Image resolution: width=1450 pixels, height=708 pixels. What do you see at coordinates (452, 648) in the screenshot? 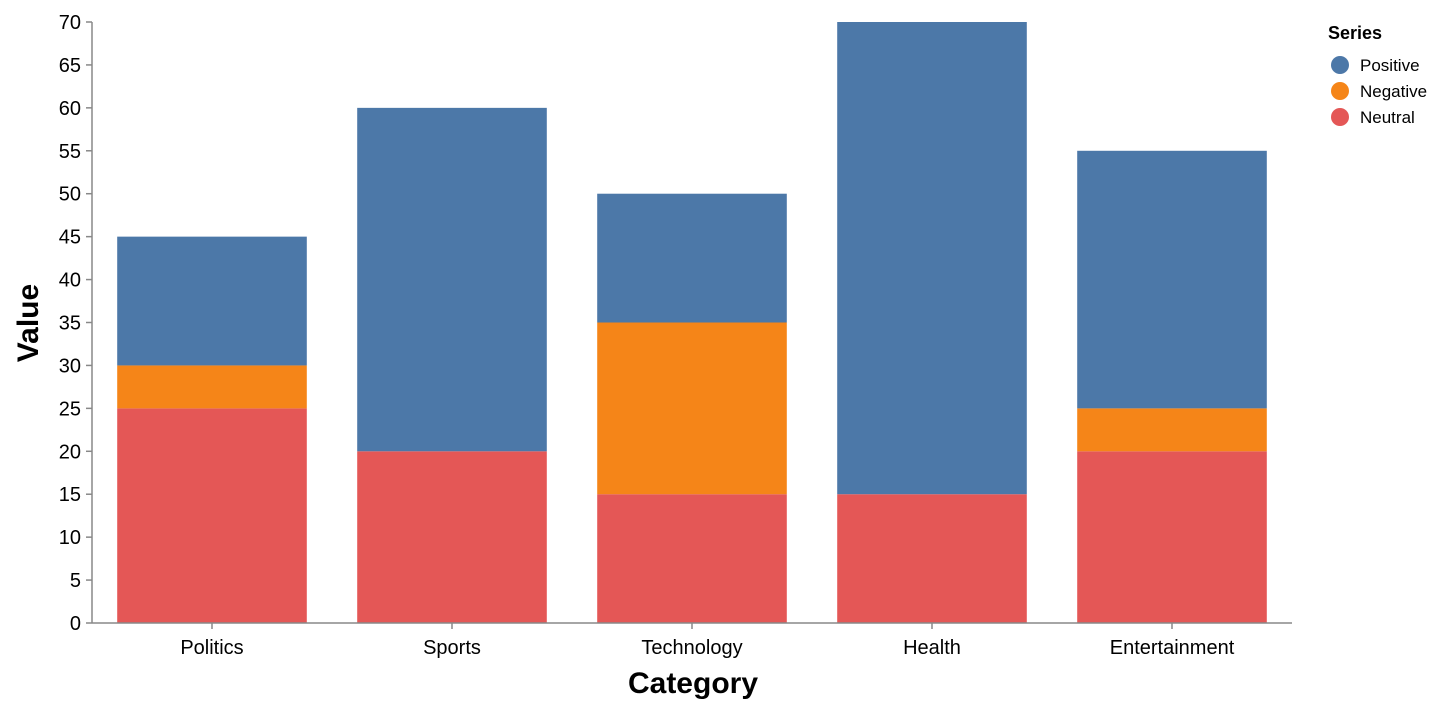
I see `x-tick-label-sports: Sports` at bounding box center [452, 648].